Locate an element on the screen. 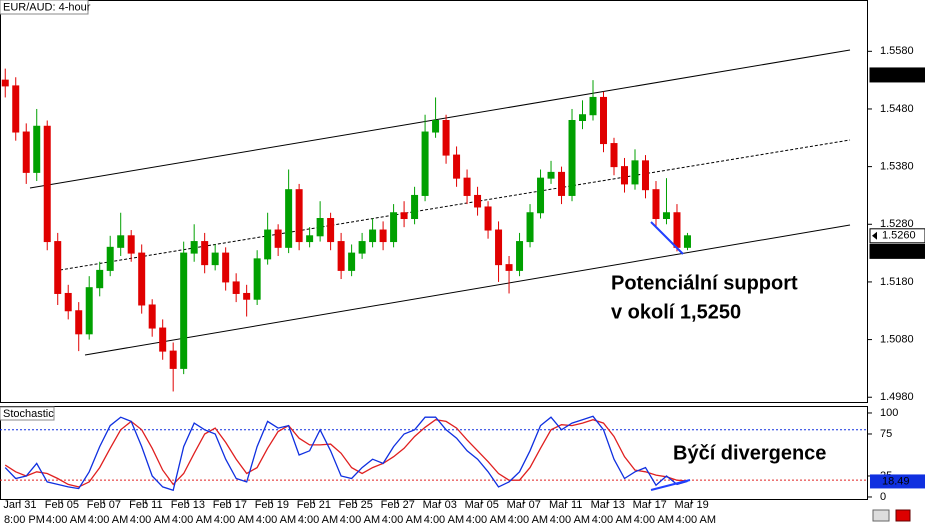 This screenshot has height=525, width=925. x-tick-label: Feb 17 is located at coordinates (230, 505).